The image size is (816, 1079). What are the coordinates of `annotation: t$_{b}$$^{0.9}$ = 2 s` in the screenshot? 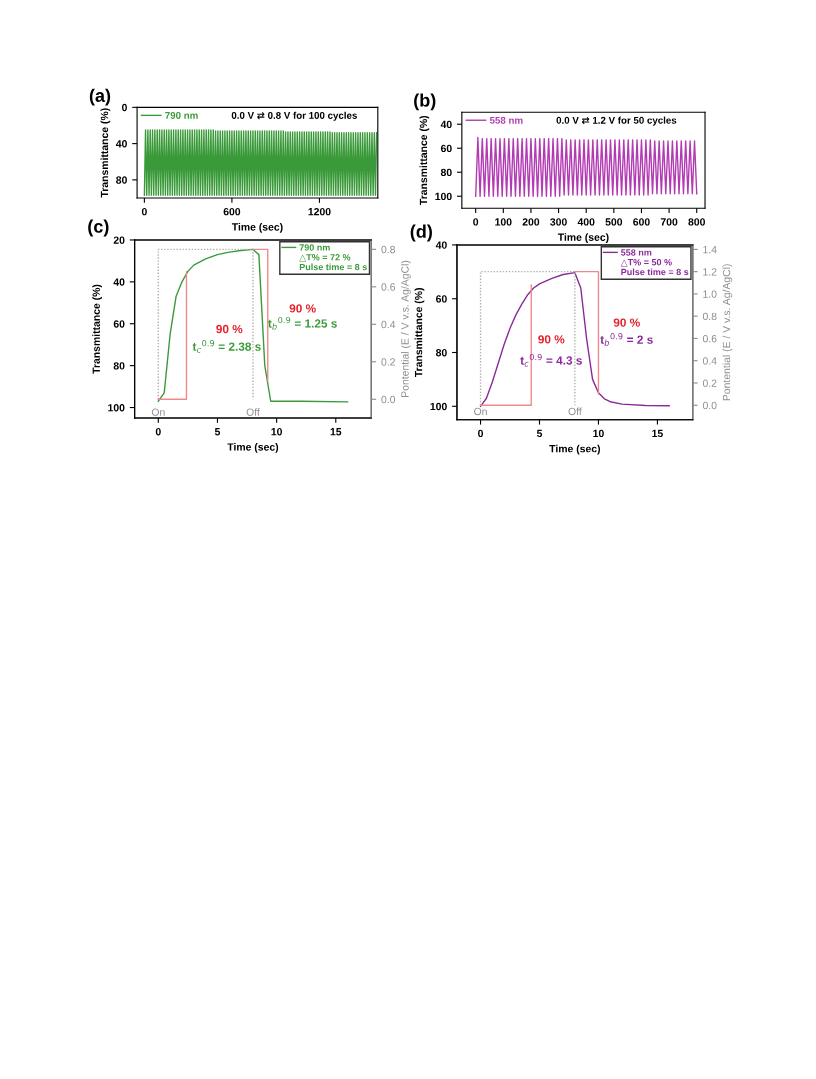 It's located at (626, 339).